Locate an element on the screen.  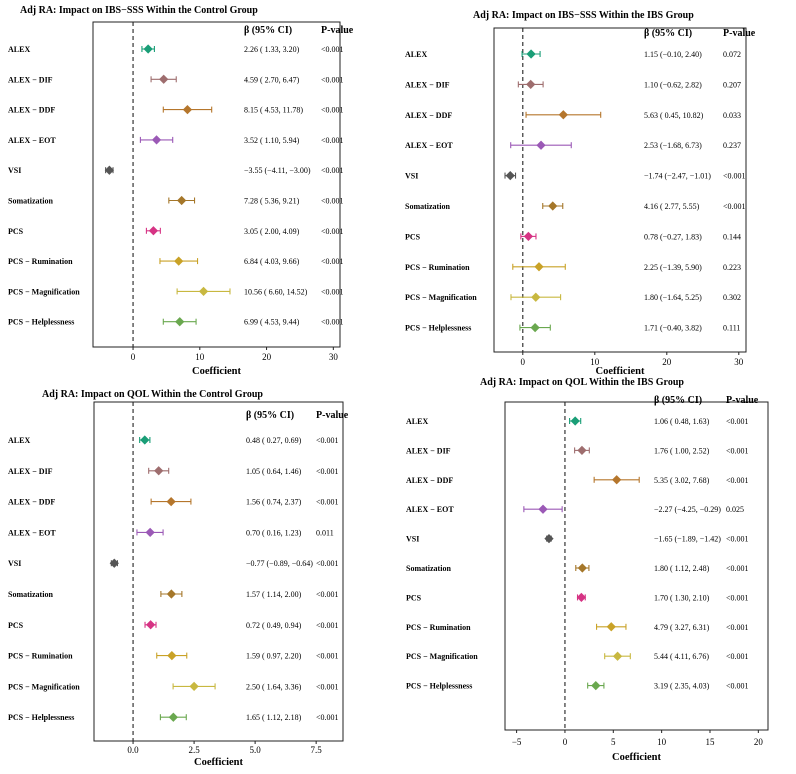
ci-text-pcs-helplessness: 1.71 (−0.40, 3.82) is located at coordinates (673, 328).